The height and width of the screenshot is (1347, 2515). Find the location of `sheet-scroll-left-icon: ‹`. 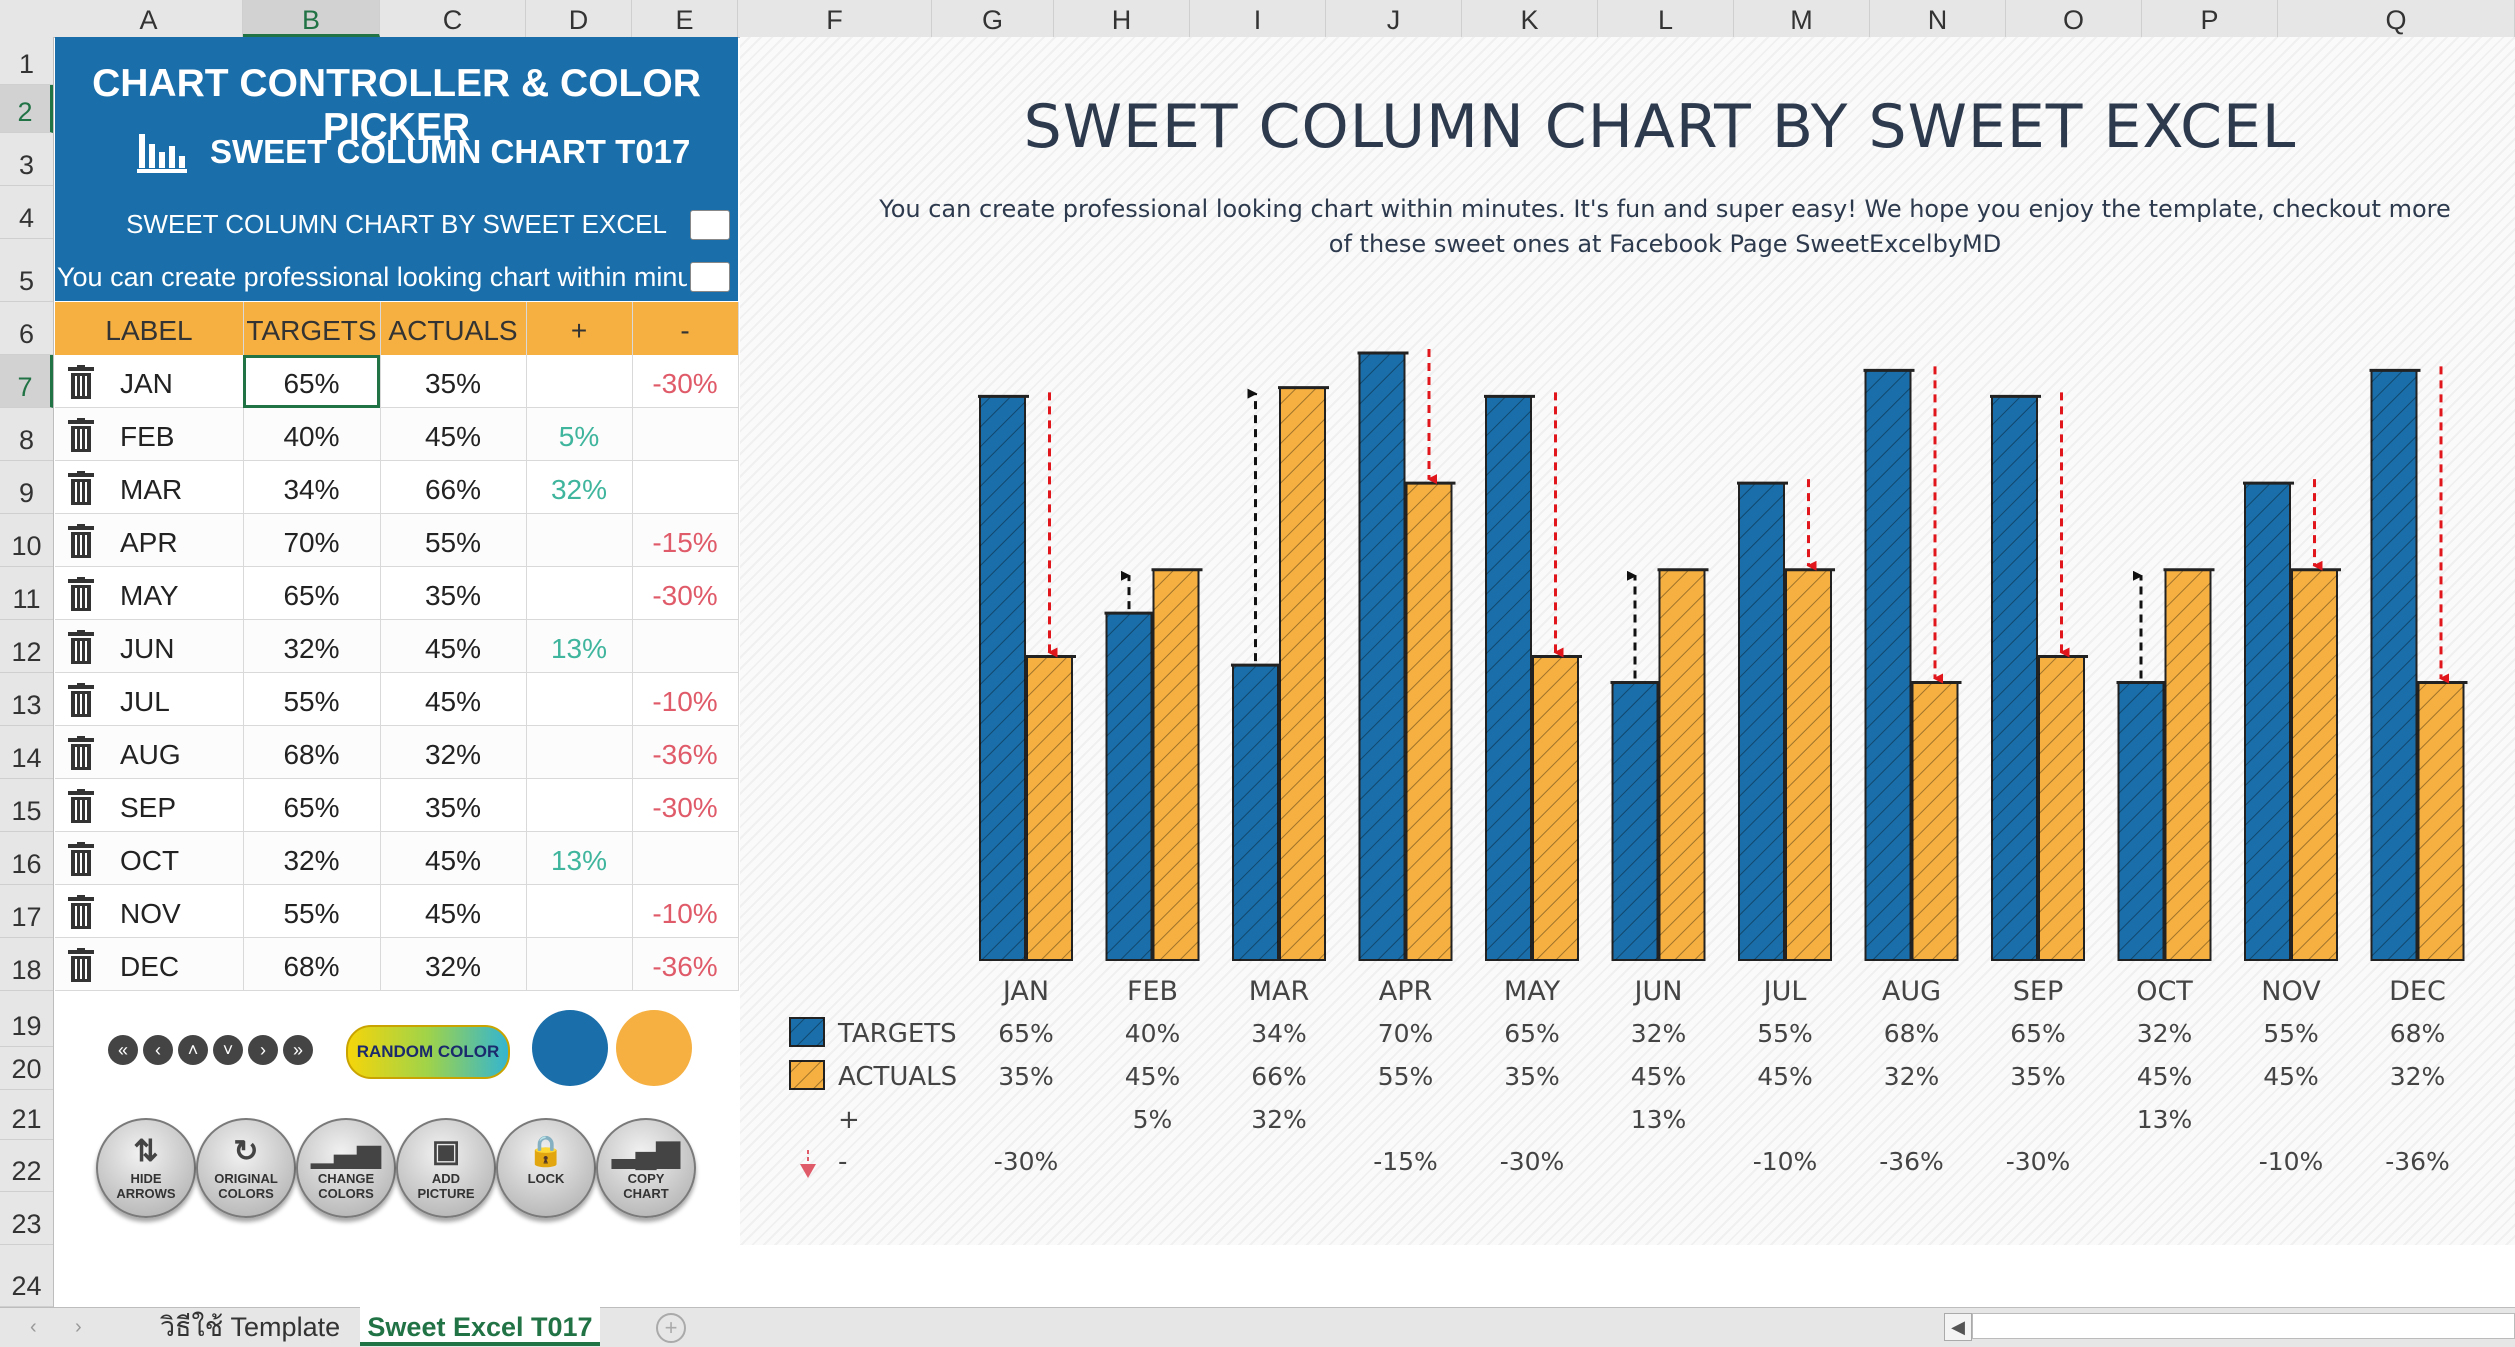

sheet-scroll-left-icon: ‹ is located at coordinates (33, 1327).